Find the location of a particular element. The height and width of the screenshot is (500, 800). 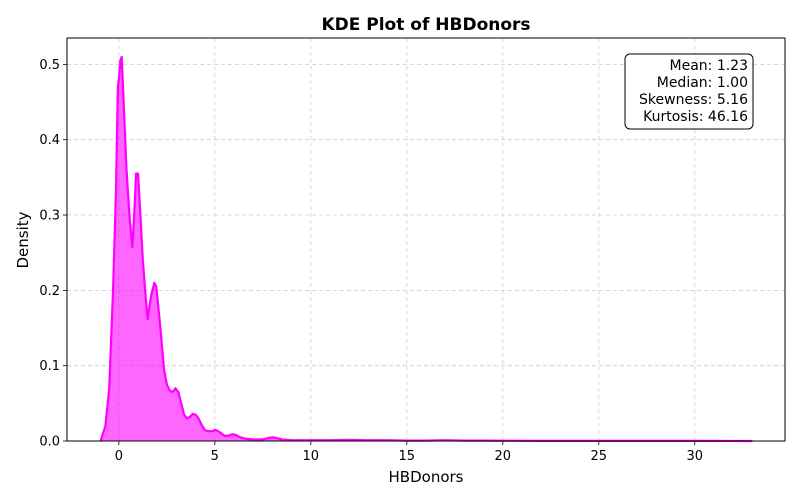

y-tick-label: 0.5 is located at coordinates (49, 65).